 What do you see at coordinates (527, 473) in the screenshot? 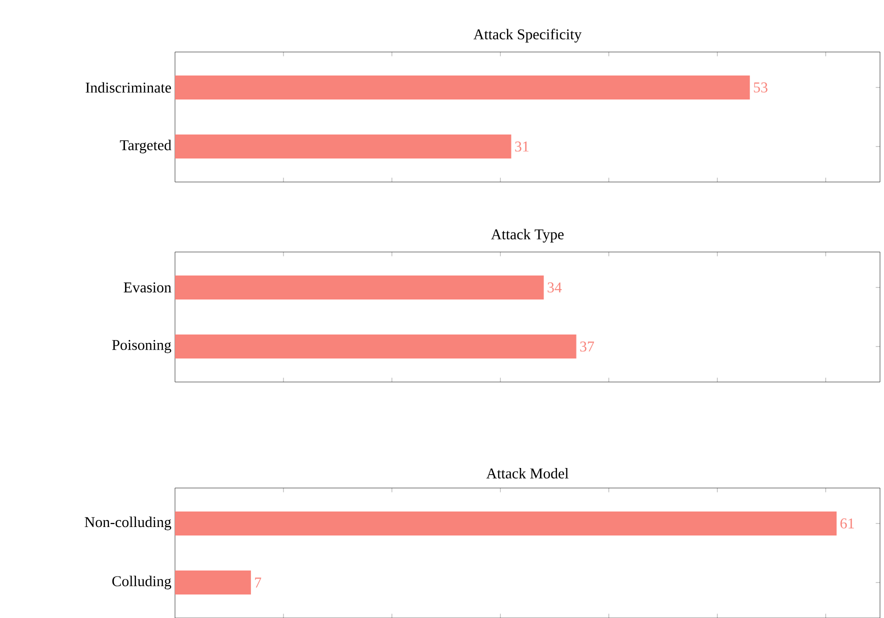
I see `chart-title: Attack Model` at bounding box center [527, 473].